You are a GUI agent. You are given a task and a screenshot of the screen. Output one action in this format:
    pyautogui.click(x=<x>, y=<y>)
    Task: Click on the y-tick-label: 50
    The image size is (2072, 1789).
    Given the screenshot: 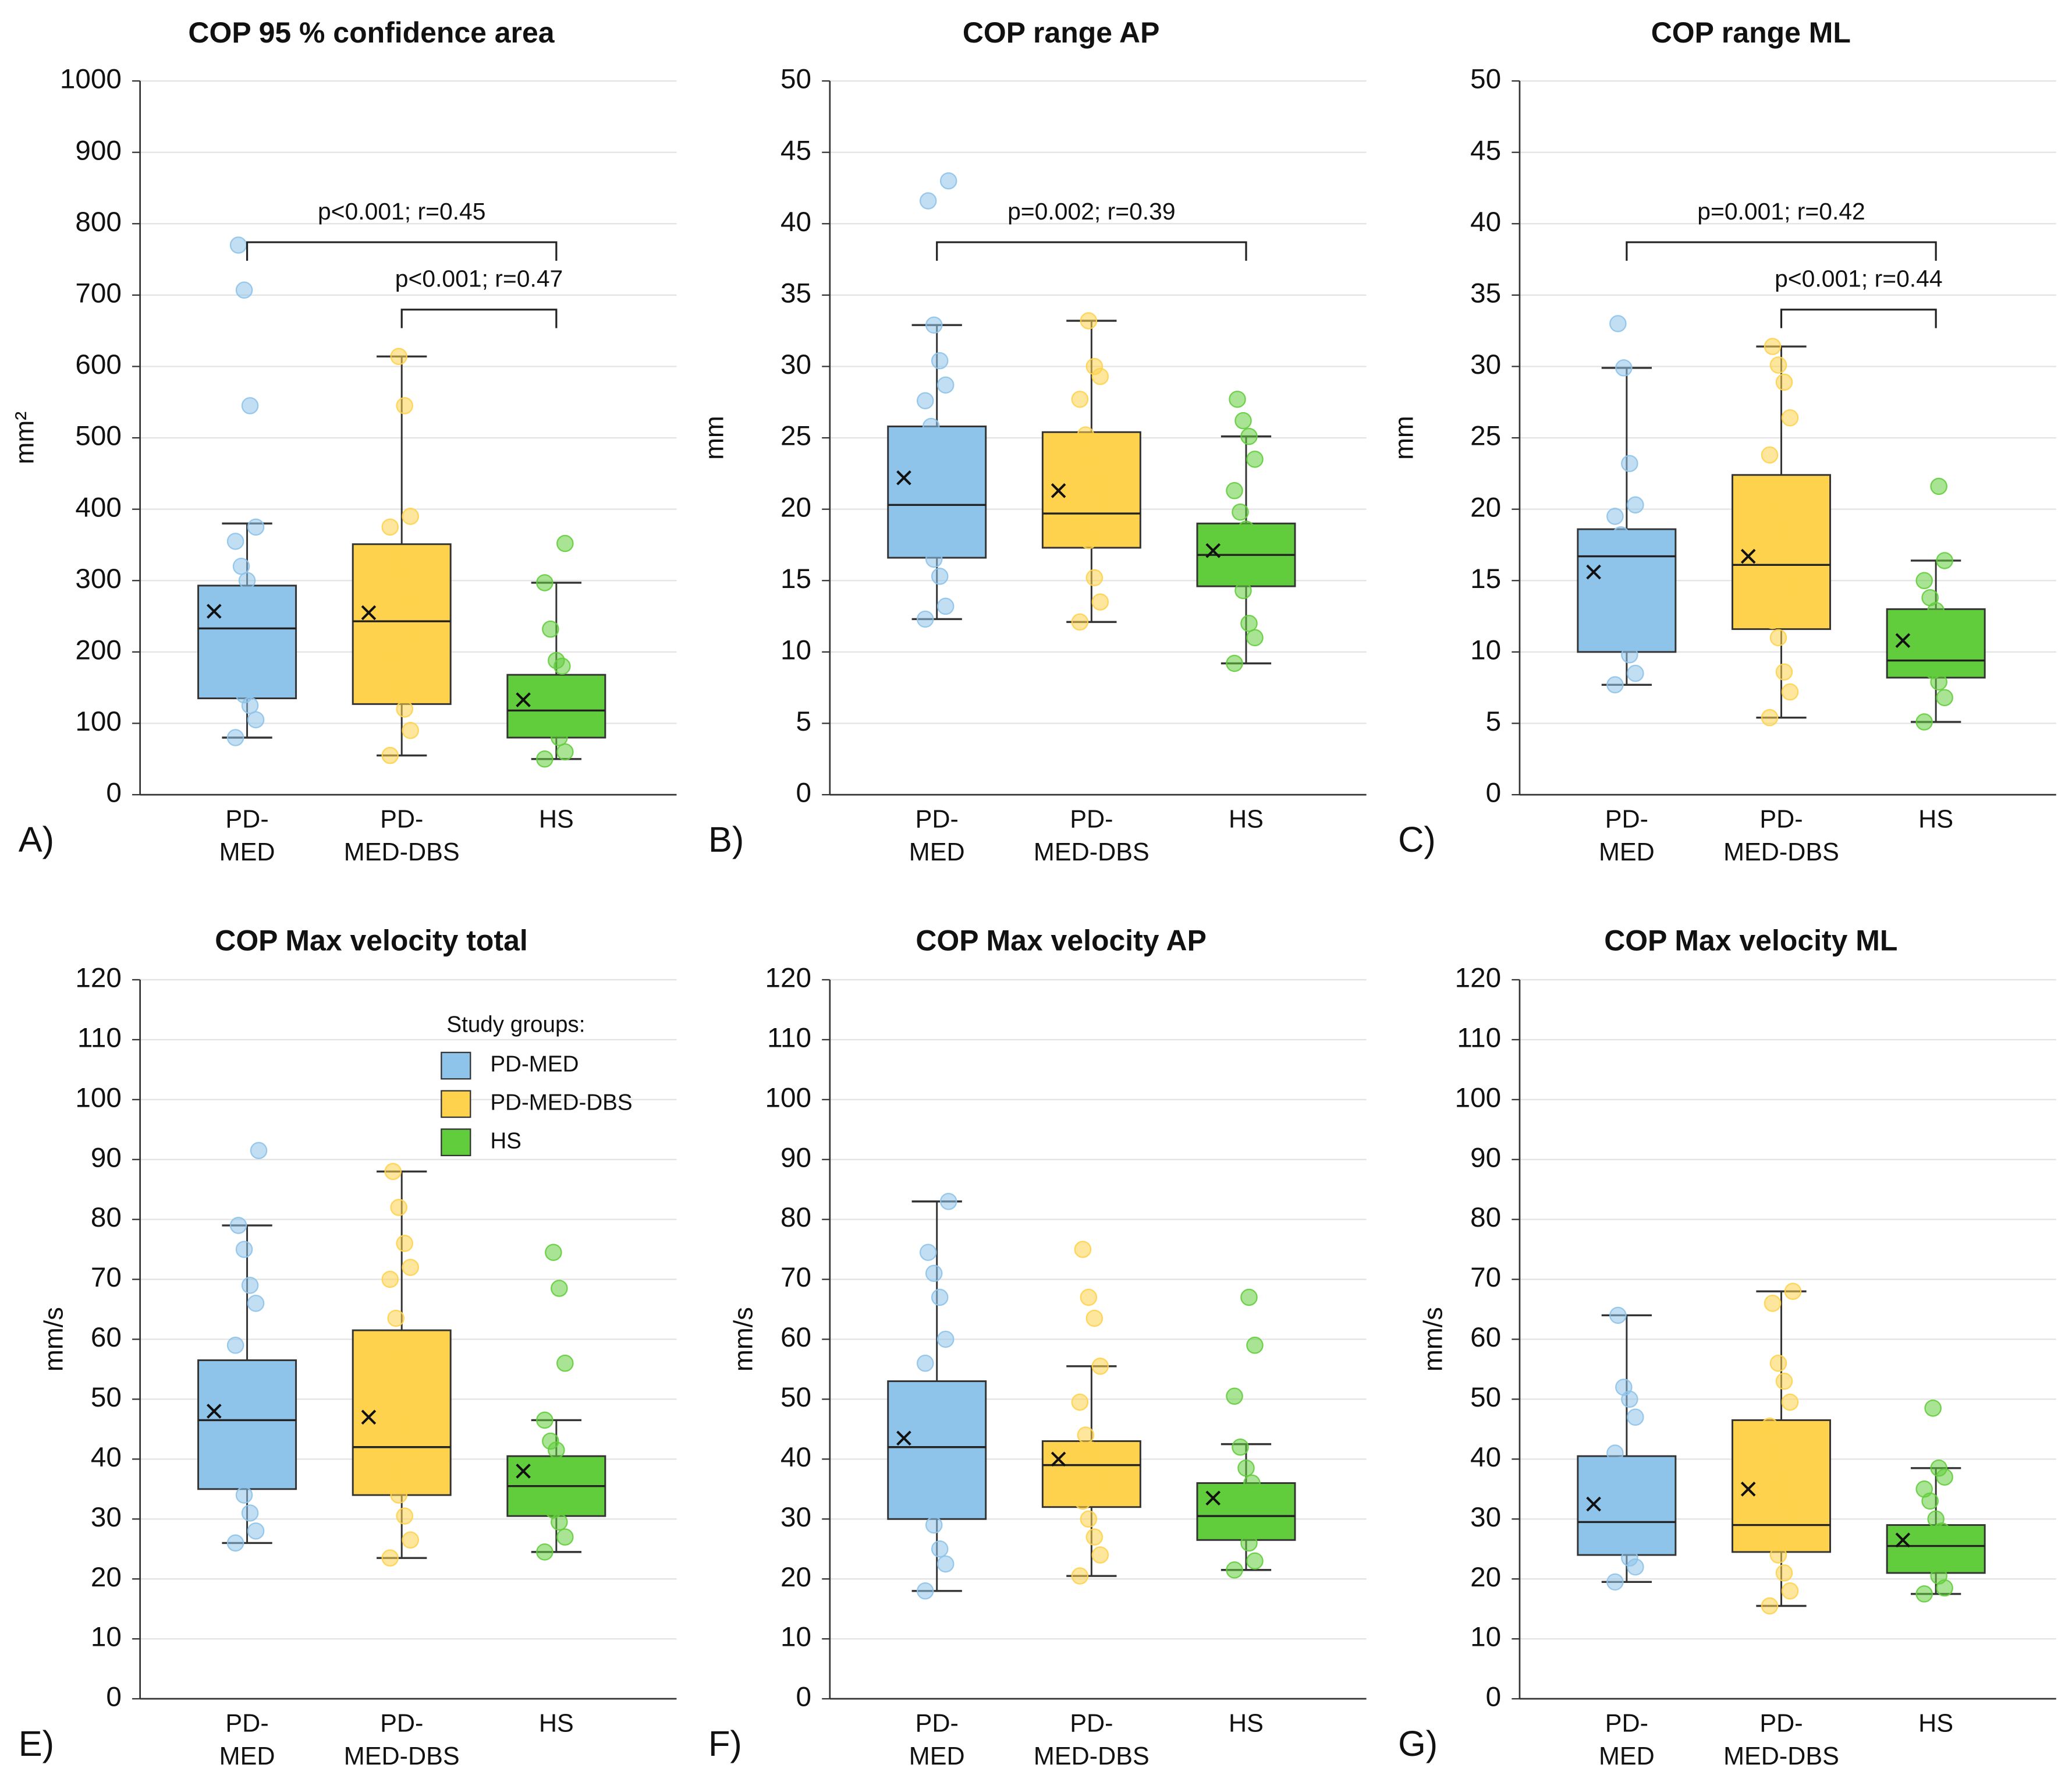 What is the action you would take?
    pyautogui.click(x=106, y=1397)
    